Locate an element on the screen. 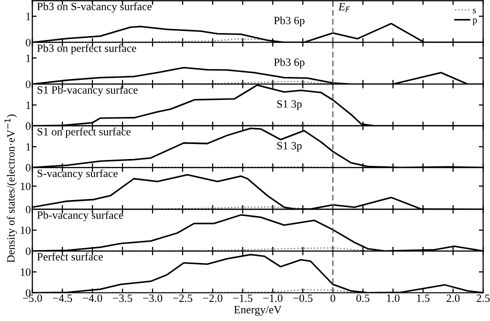  y-axis-title: Density of states/(electron·eV$^{−1}$) is located at coordinates (10, 188).